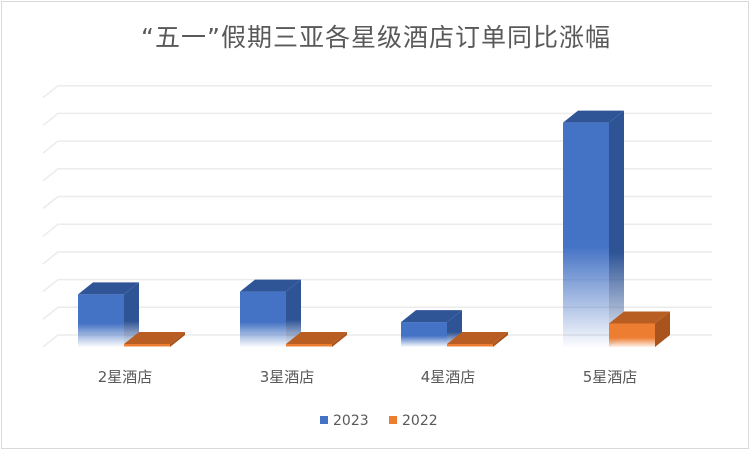 This screenshot has width=752, height=452. What do you see at coordinates (287, 377) in the screenshot?
I see `category-label: 3星酒店` at bounding box center [287, 377].